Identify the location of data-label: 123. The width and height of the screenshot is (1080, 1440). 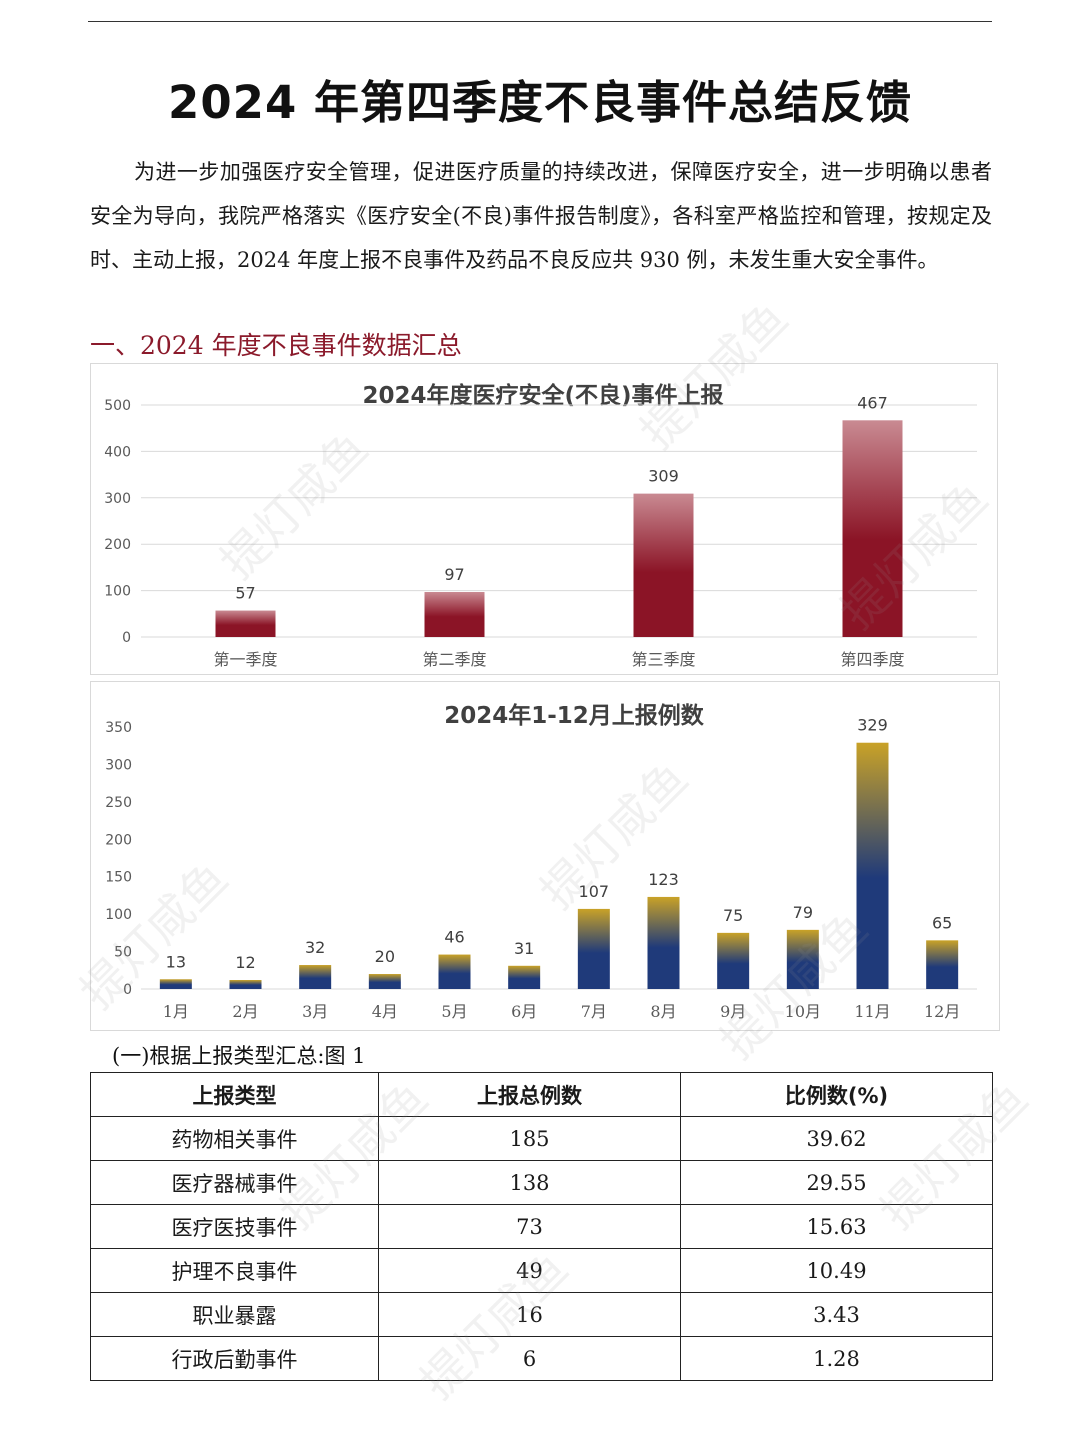
(663, 879).